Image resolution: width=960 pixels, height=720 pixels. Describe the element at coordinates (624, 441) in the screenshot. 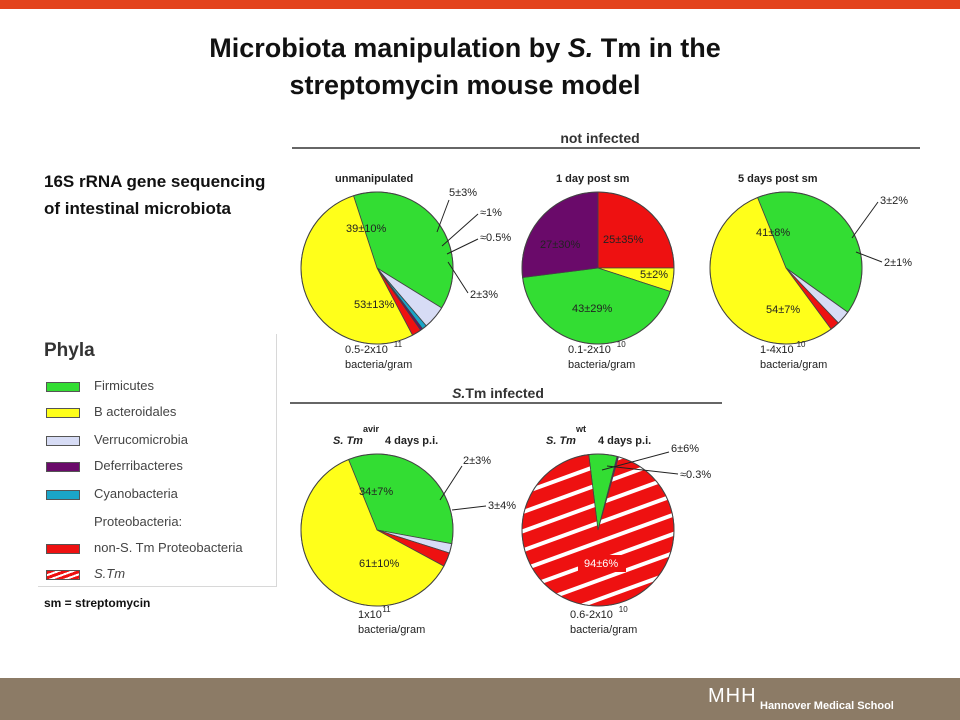

I see `pie-title-suffix: 4 days p.i.` at that location.